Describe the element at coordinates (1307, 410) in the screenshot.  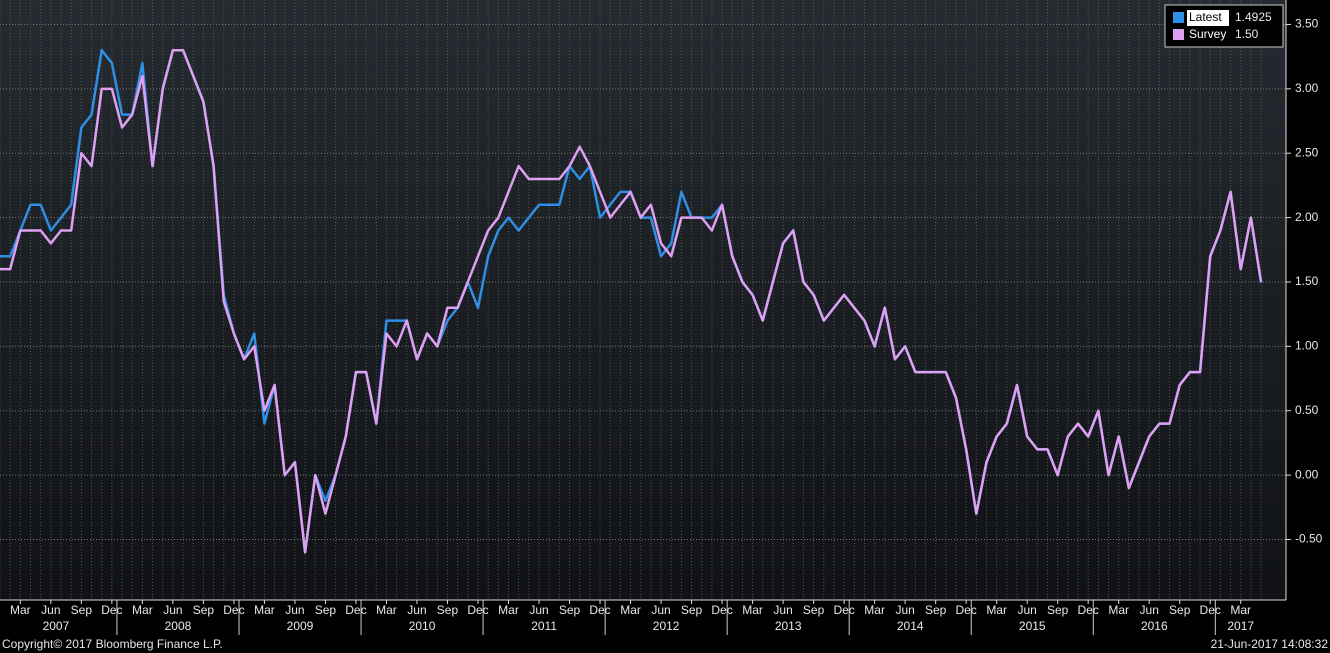
I see `y-tick-label: 0.50` at that location.